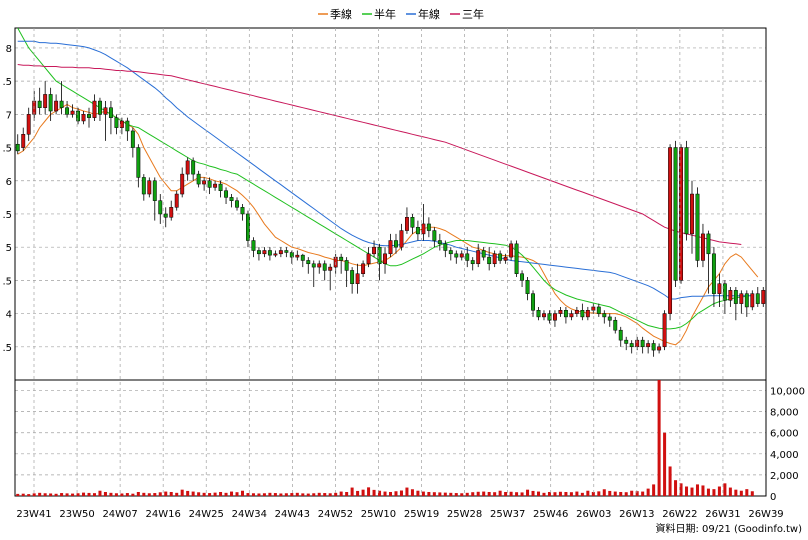 This screenshot has width=808, height=540. What do you see at coordinates (9, 115) in the screenshot?
I see `price-tick-label-7: 7` at bounding box center [9, 115].